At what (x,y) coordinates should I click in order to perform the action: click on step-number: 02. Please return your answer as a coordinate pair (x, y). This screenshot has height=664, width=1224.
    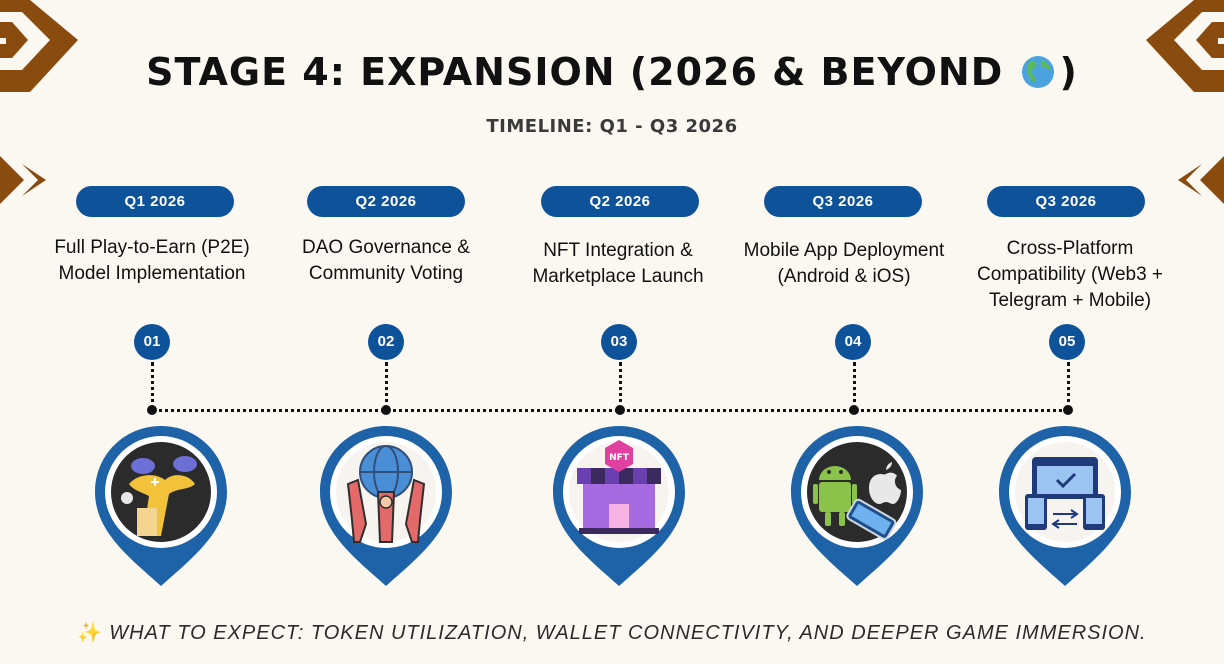
    Looking at the image, I should click on (386, 342).